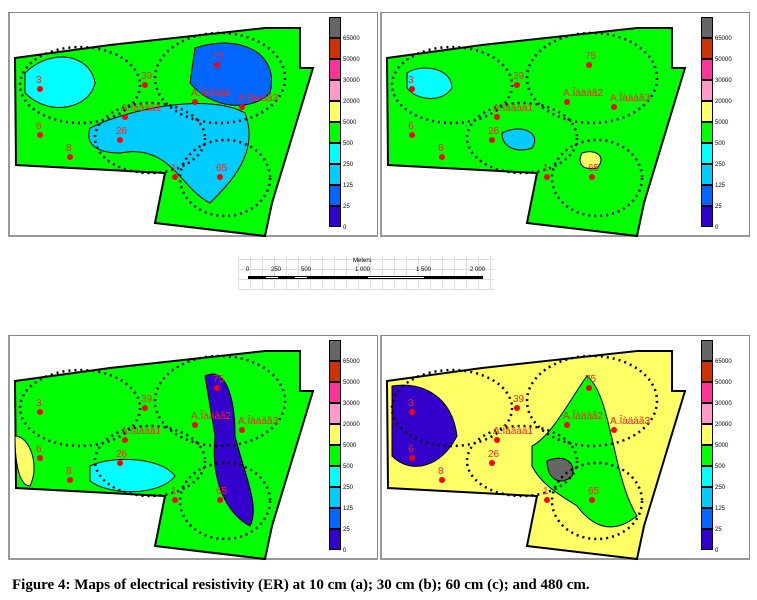  I want to click on sample-label: A.Îàäàã3, so click(258, 420).